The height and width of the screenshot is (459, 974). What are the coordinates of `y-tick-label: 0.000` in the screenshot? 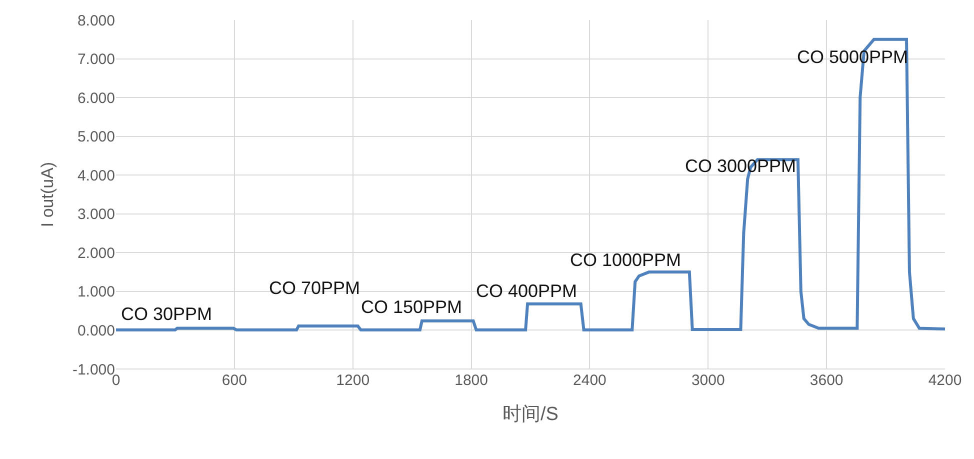 It's located at (96, 331).